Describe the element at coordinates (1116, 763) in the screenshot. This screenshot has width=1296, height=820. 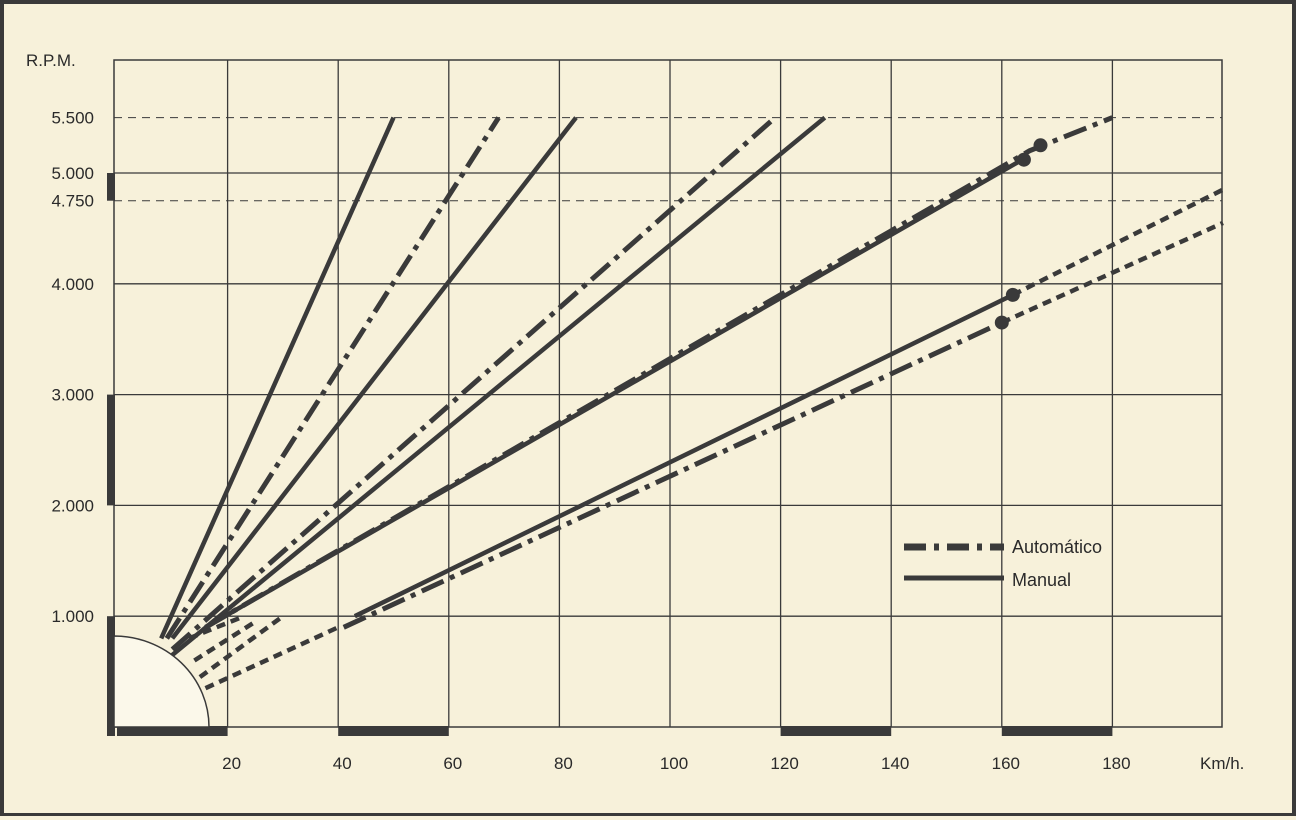
I see `x-tick-label: 180` at that location.